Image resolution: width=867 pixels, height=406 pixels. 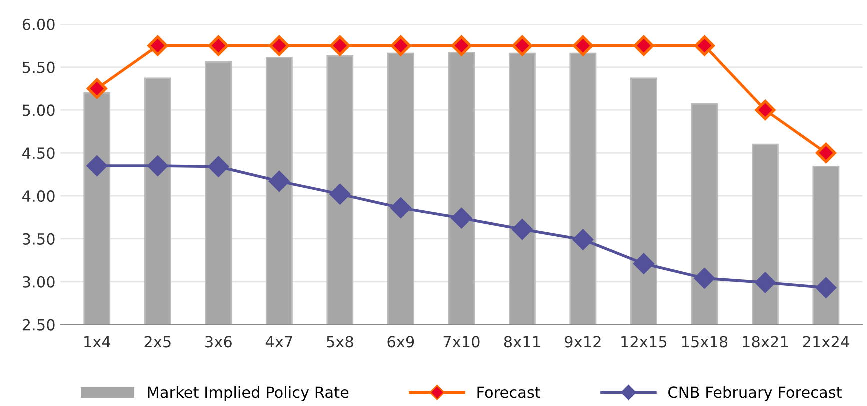 I want to click on x-tick-label: 3x6, so click(x=219, y=342).